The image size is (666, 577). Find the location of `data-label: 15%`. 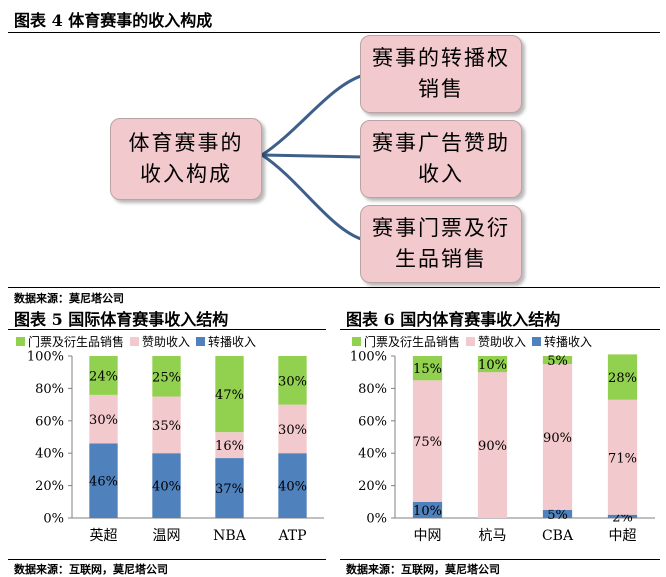

data-label: 15% is located at coordinates (427, 369).